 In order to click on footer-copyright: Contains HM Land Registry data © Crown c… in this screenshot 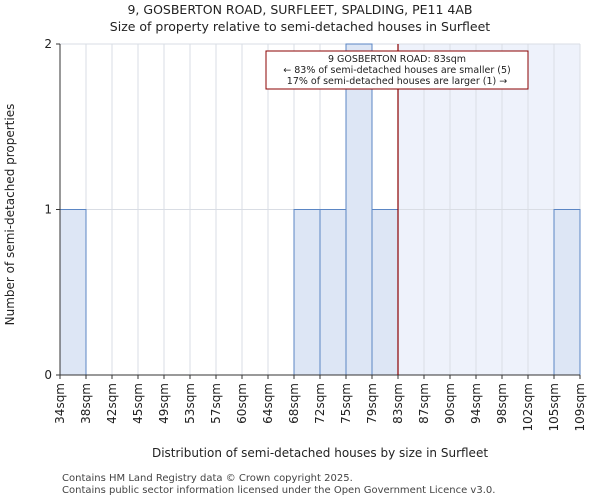, I will do `click(207, 478)`.